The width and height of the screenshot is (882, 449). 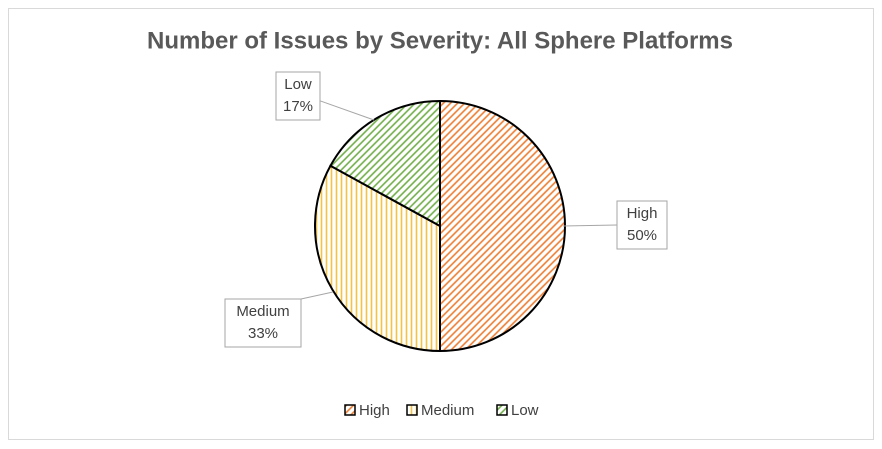 I want to click on legend-label: Medium, so click(x=447, y=410).